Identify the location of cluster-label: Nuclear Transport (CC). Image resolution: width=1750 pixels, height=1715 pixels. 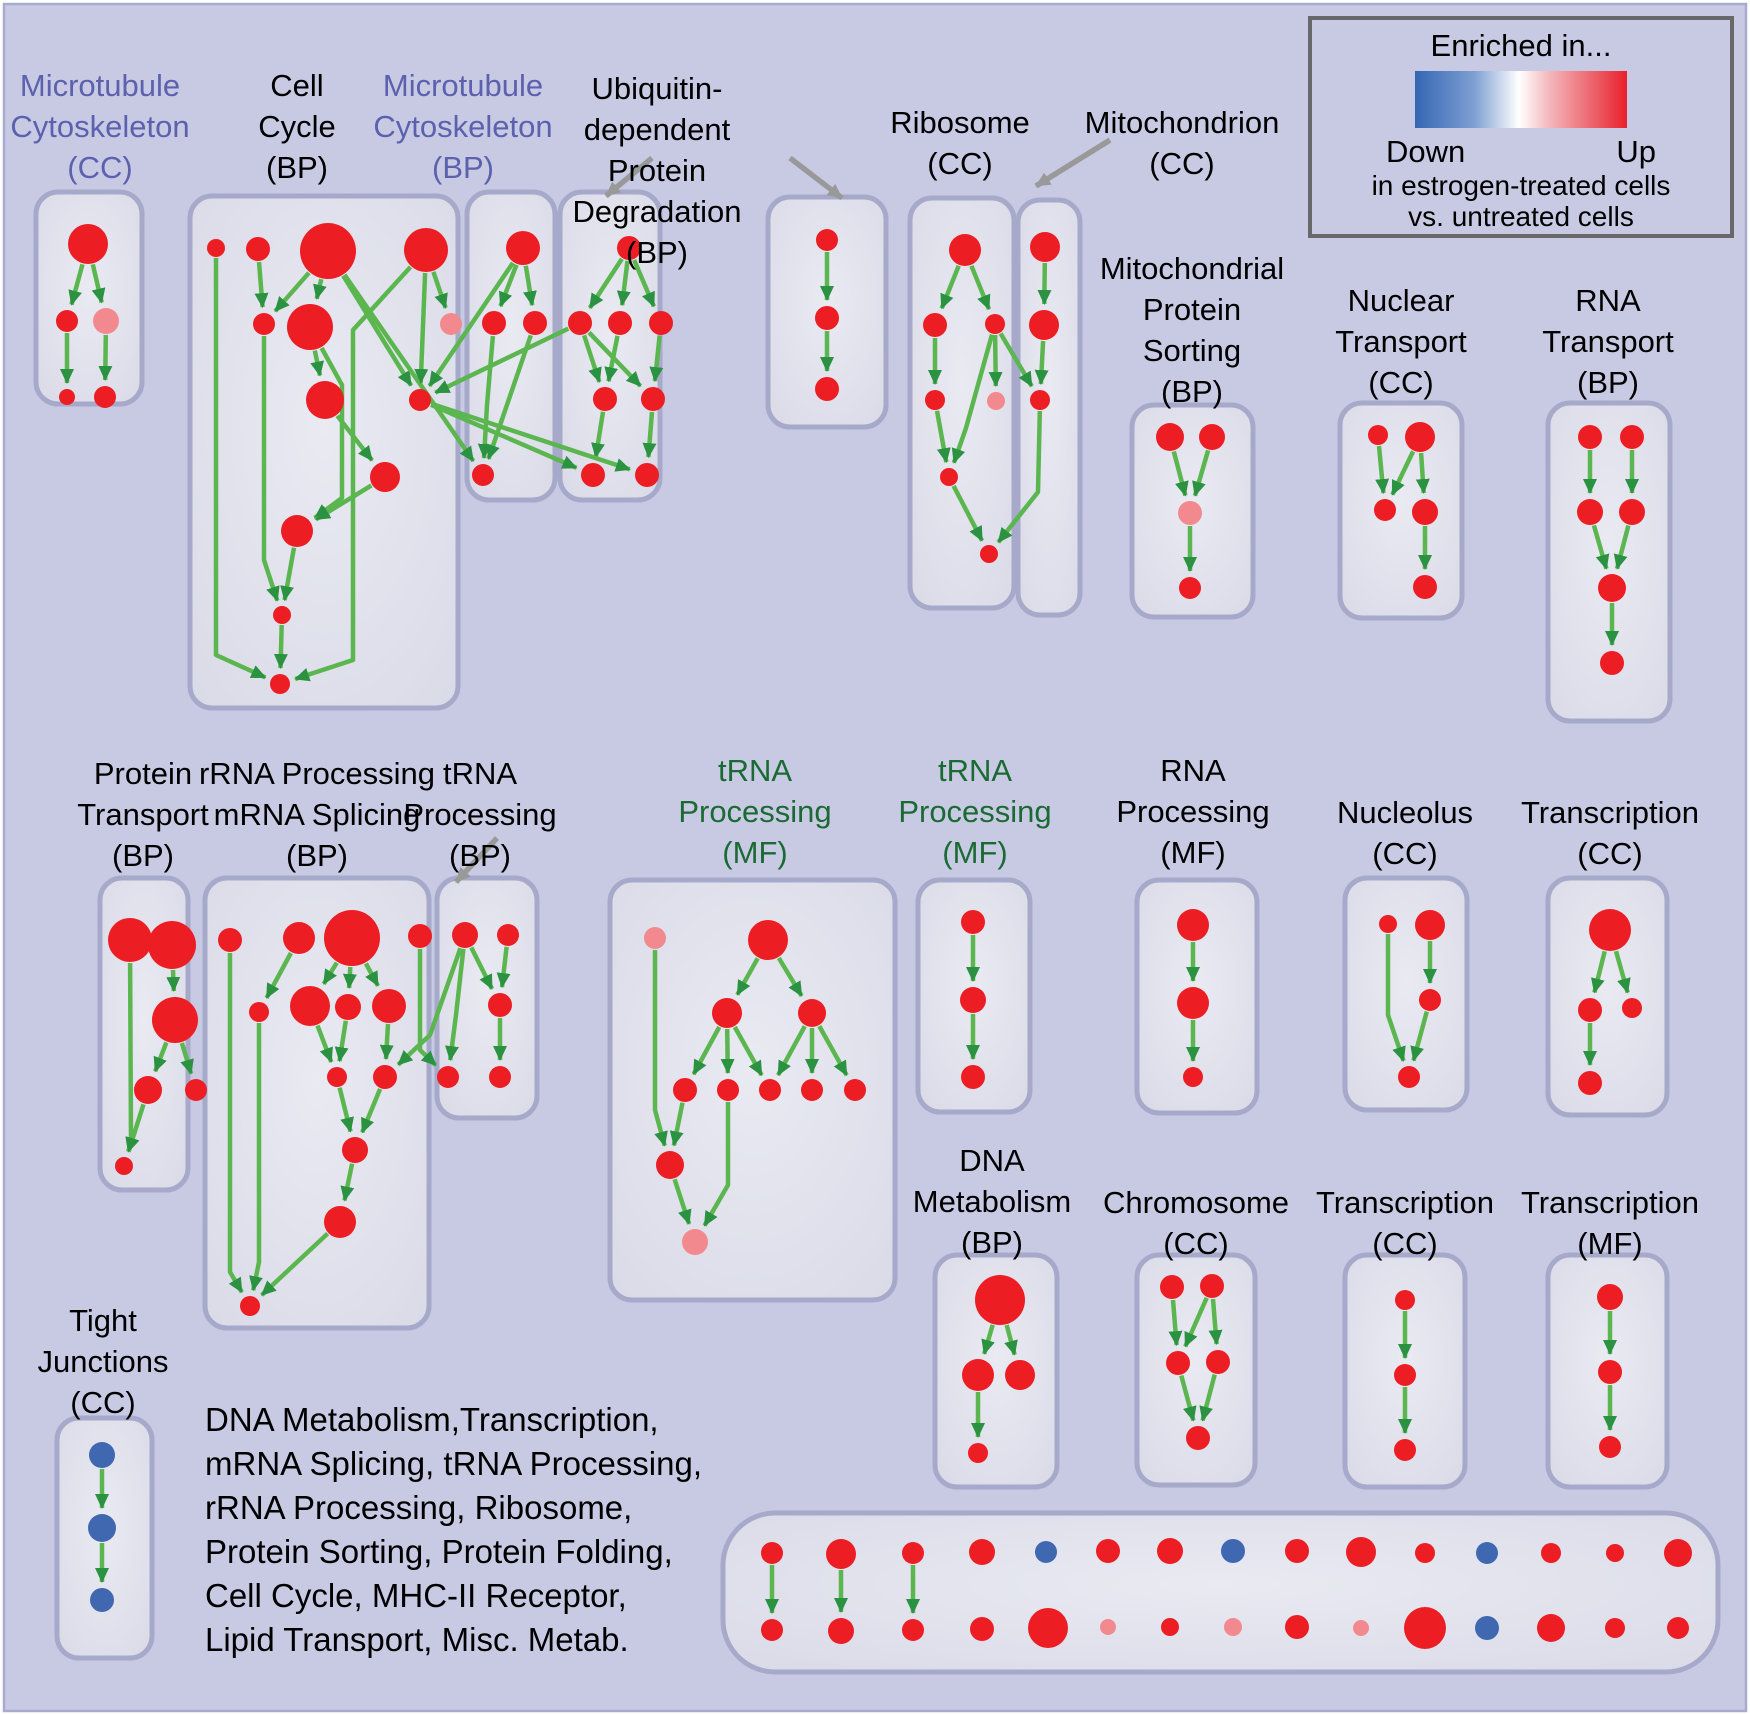
(1401, 341).